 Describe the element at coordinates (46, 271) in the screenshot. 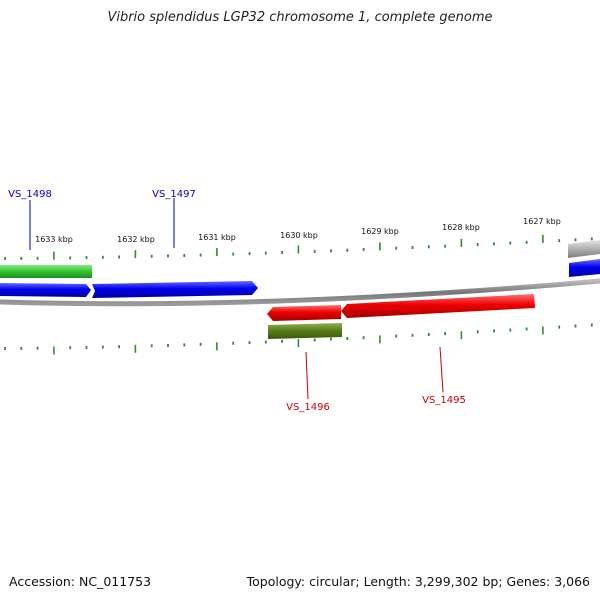

I see `feature-forward-gene` at that location.